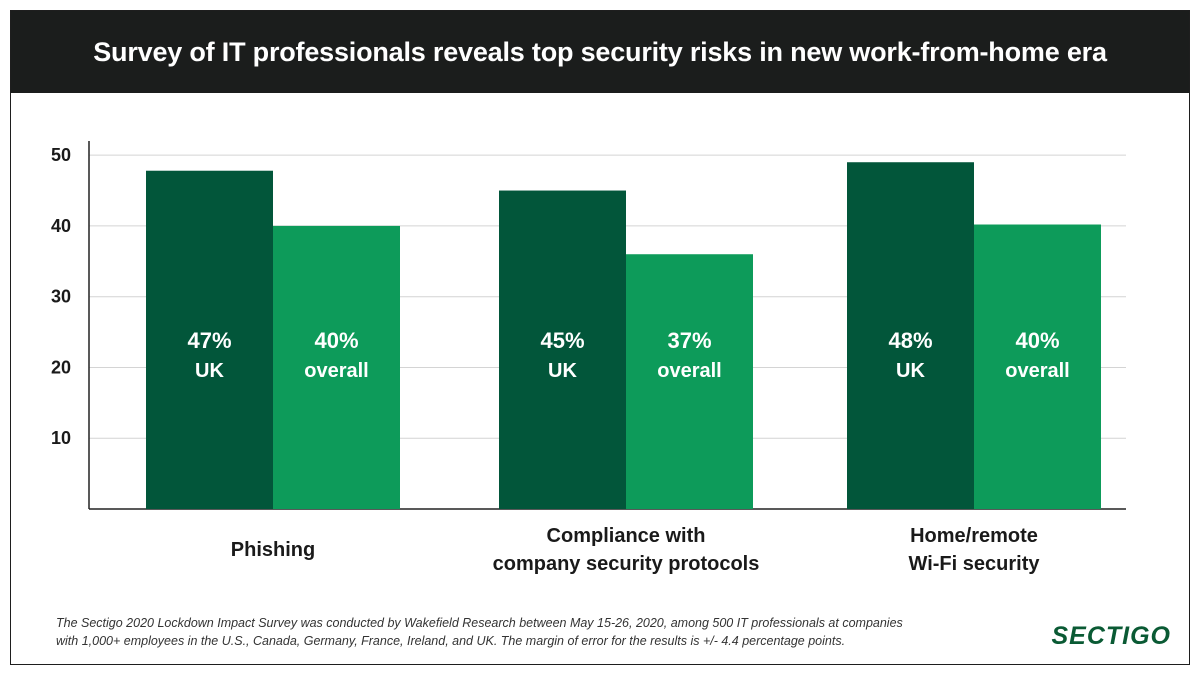 The width and height of the screenshot is (1200, 675). What do you see at coordinates (974, 536) in the screenshot?
I see `category-label-2-line-0: Home/remote` at bounding box center [974, 536].